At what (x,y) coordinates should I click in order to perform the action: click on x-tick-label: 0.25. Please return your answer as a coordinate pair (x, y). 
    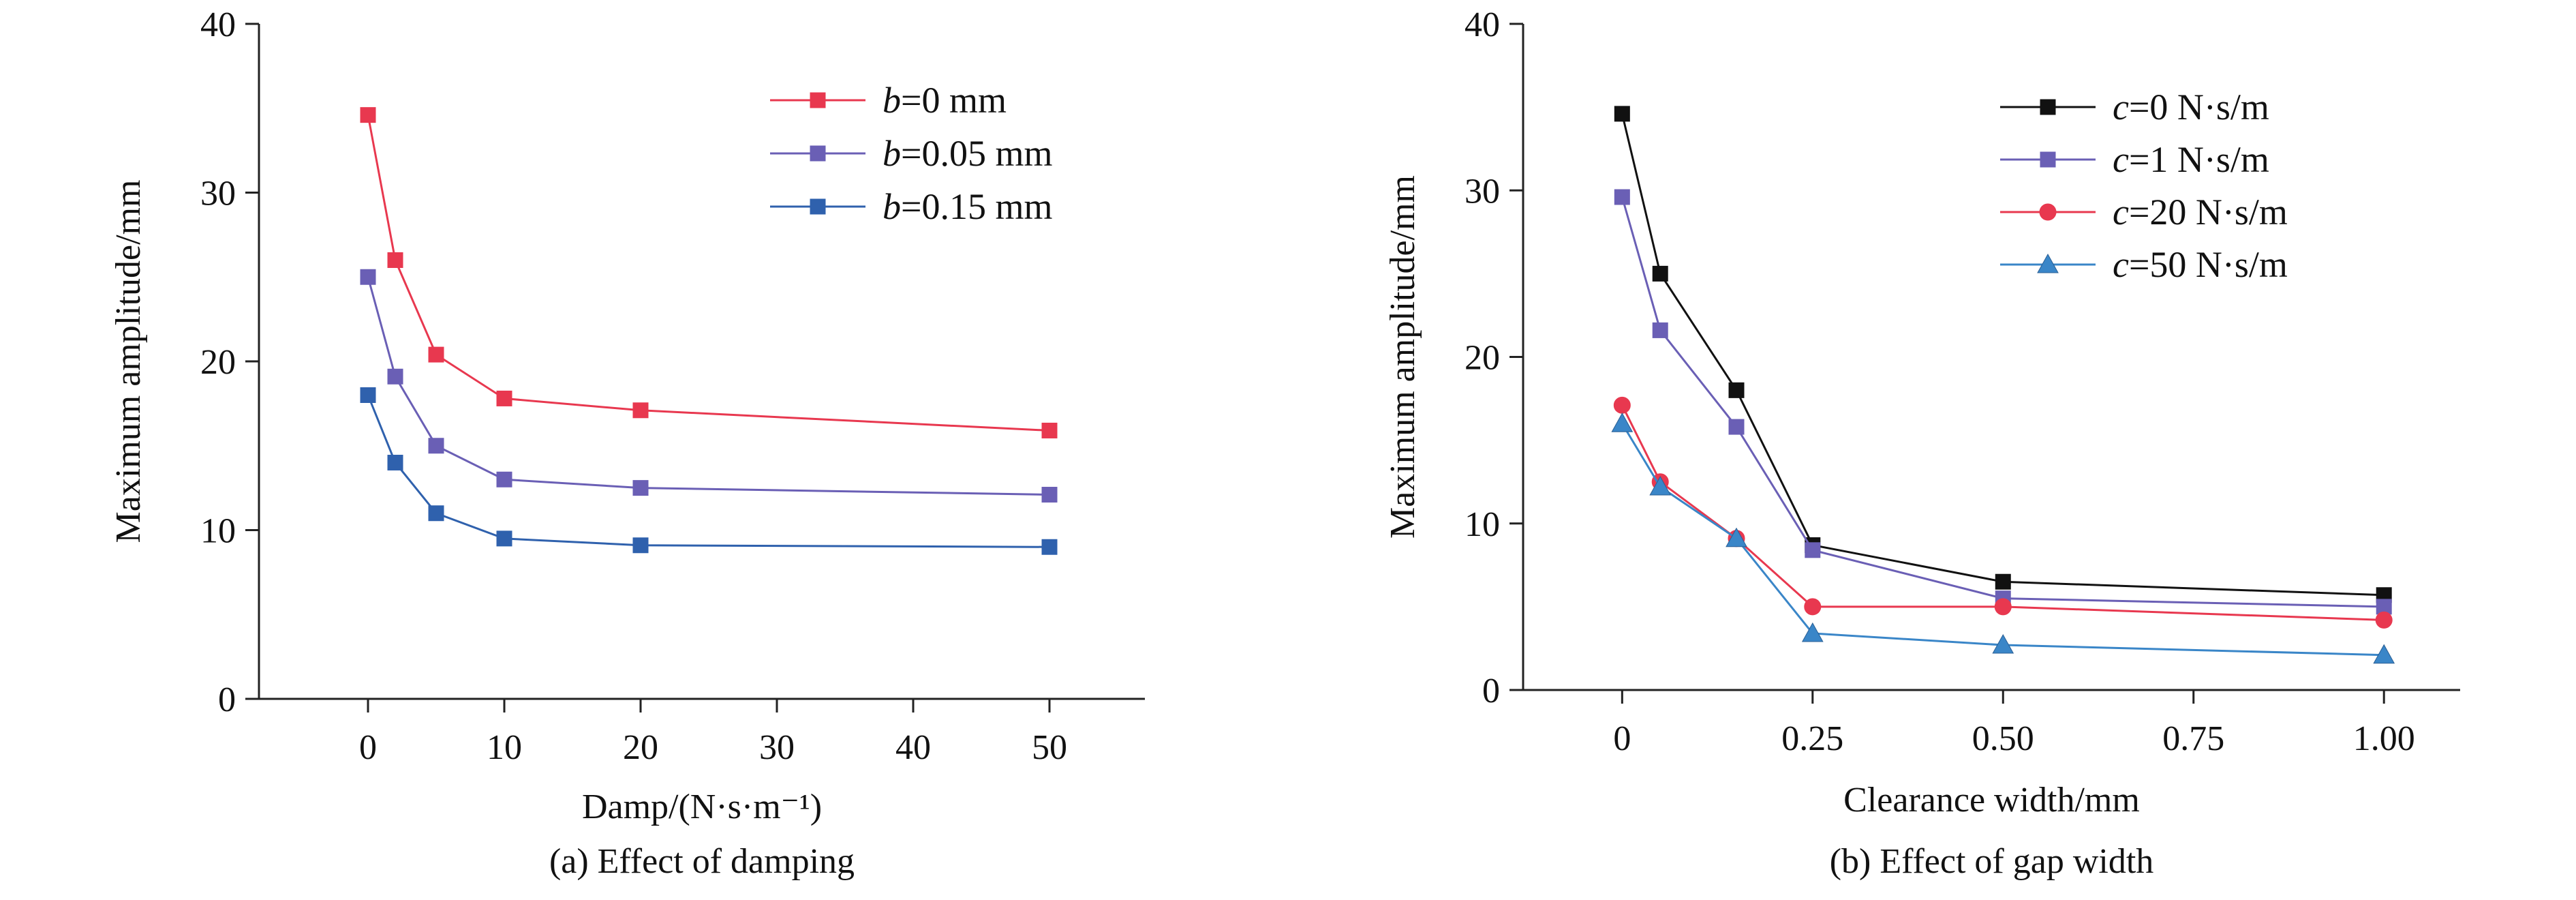
    Looking at the image, I should click on (1812, 738).